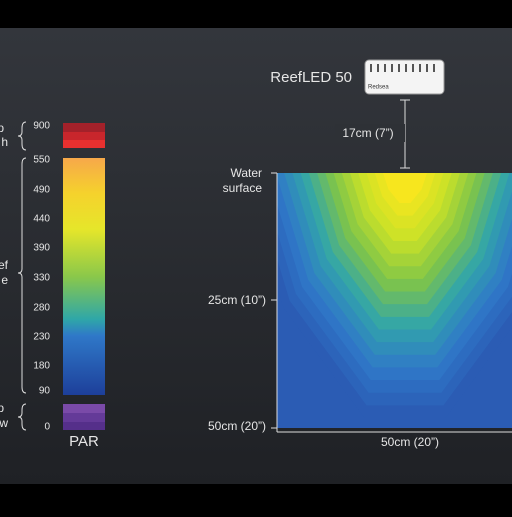 The width and height of the screenshot is (512, 517). What do you see at coordinates (405, 188) in the screenshot?
I see `map-layer` at bounding box center [405, 188].